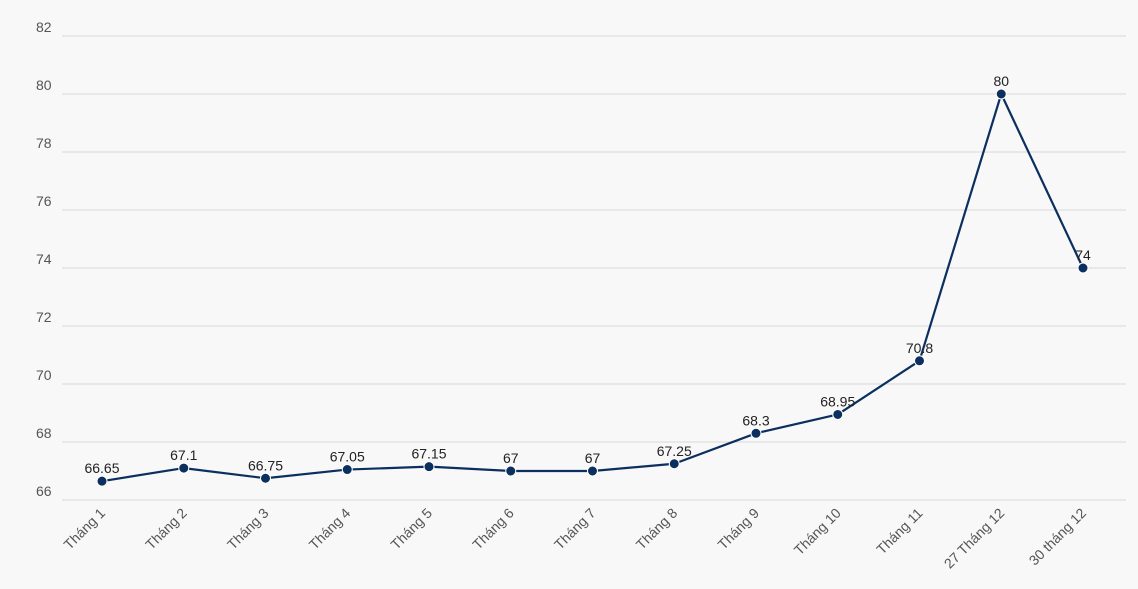  Describe the element at coordinates (44, 27) in the screenshot. I see `y-tick-label: 82` at that location.